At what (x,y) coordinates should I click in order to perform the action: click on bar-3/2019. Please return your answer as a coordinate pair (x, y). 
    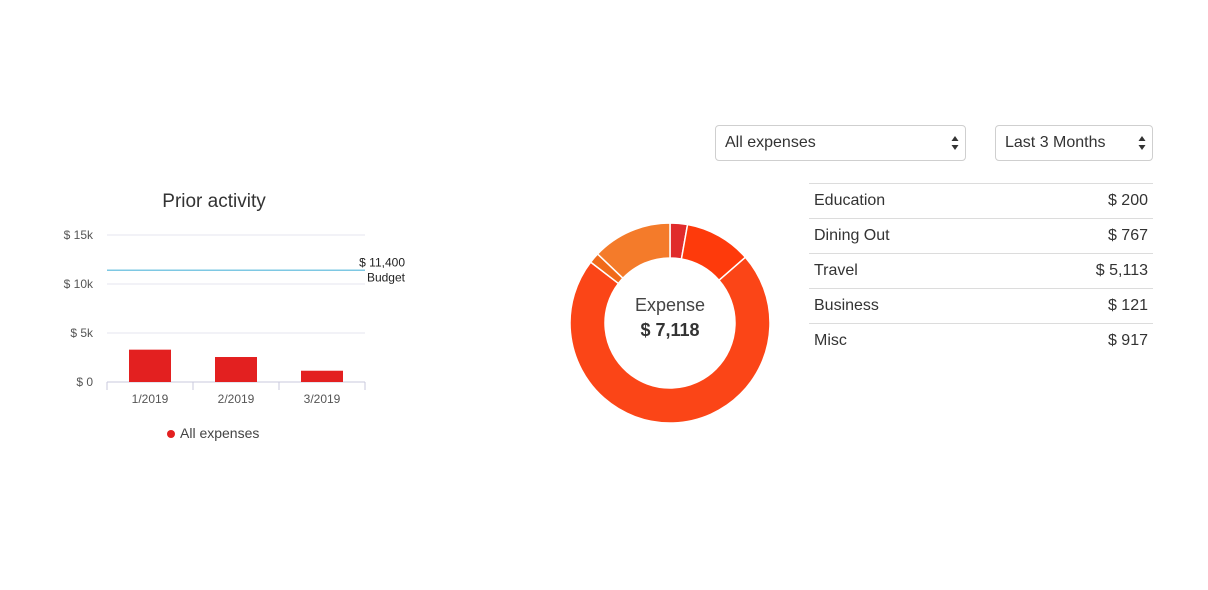
    Looking at the image, I should click on (322, 376).